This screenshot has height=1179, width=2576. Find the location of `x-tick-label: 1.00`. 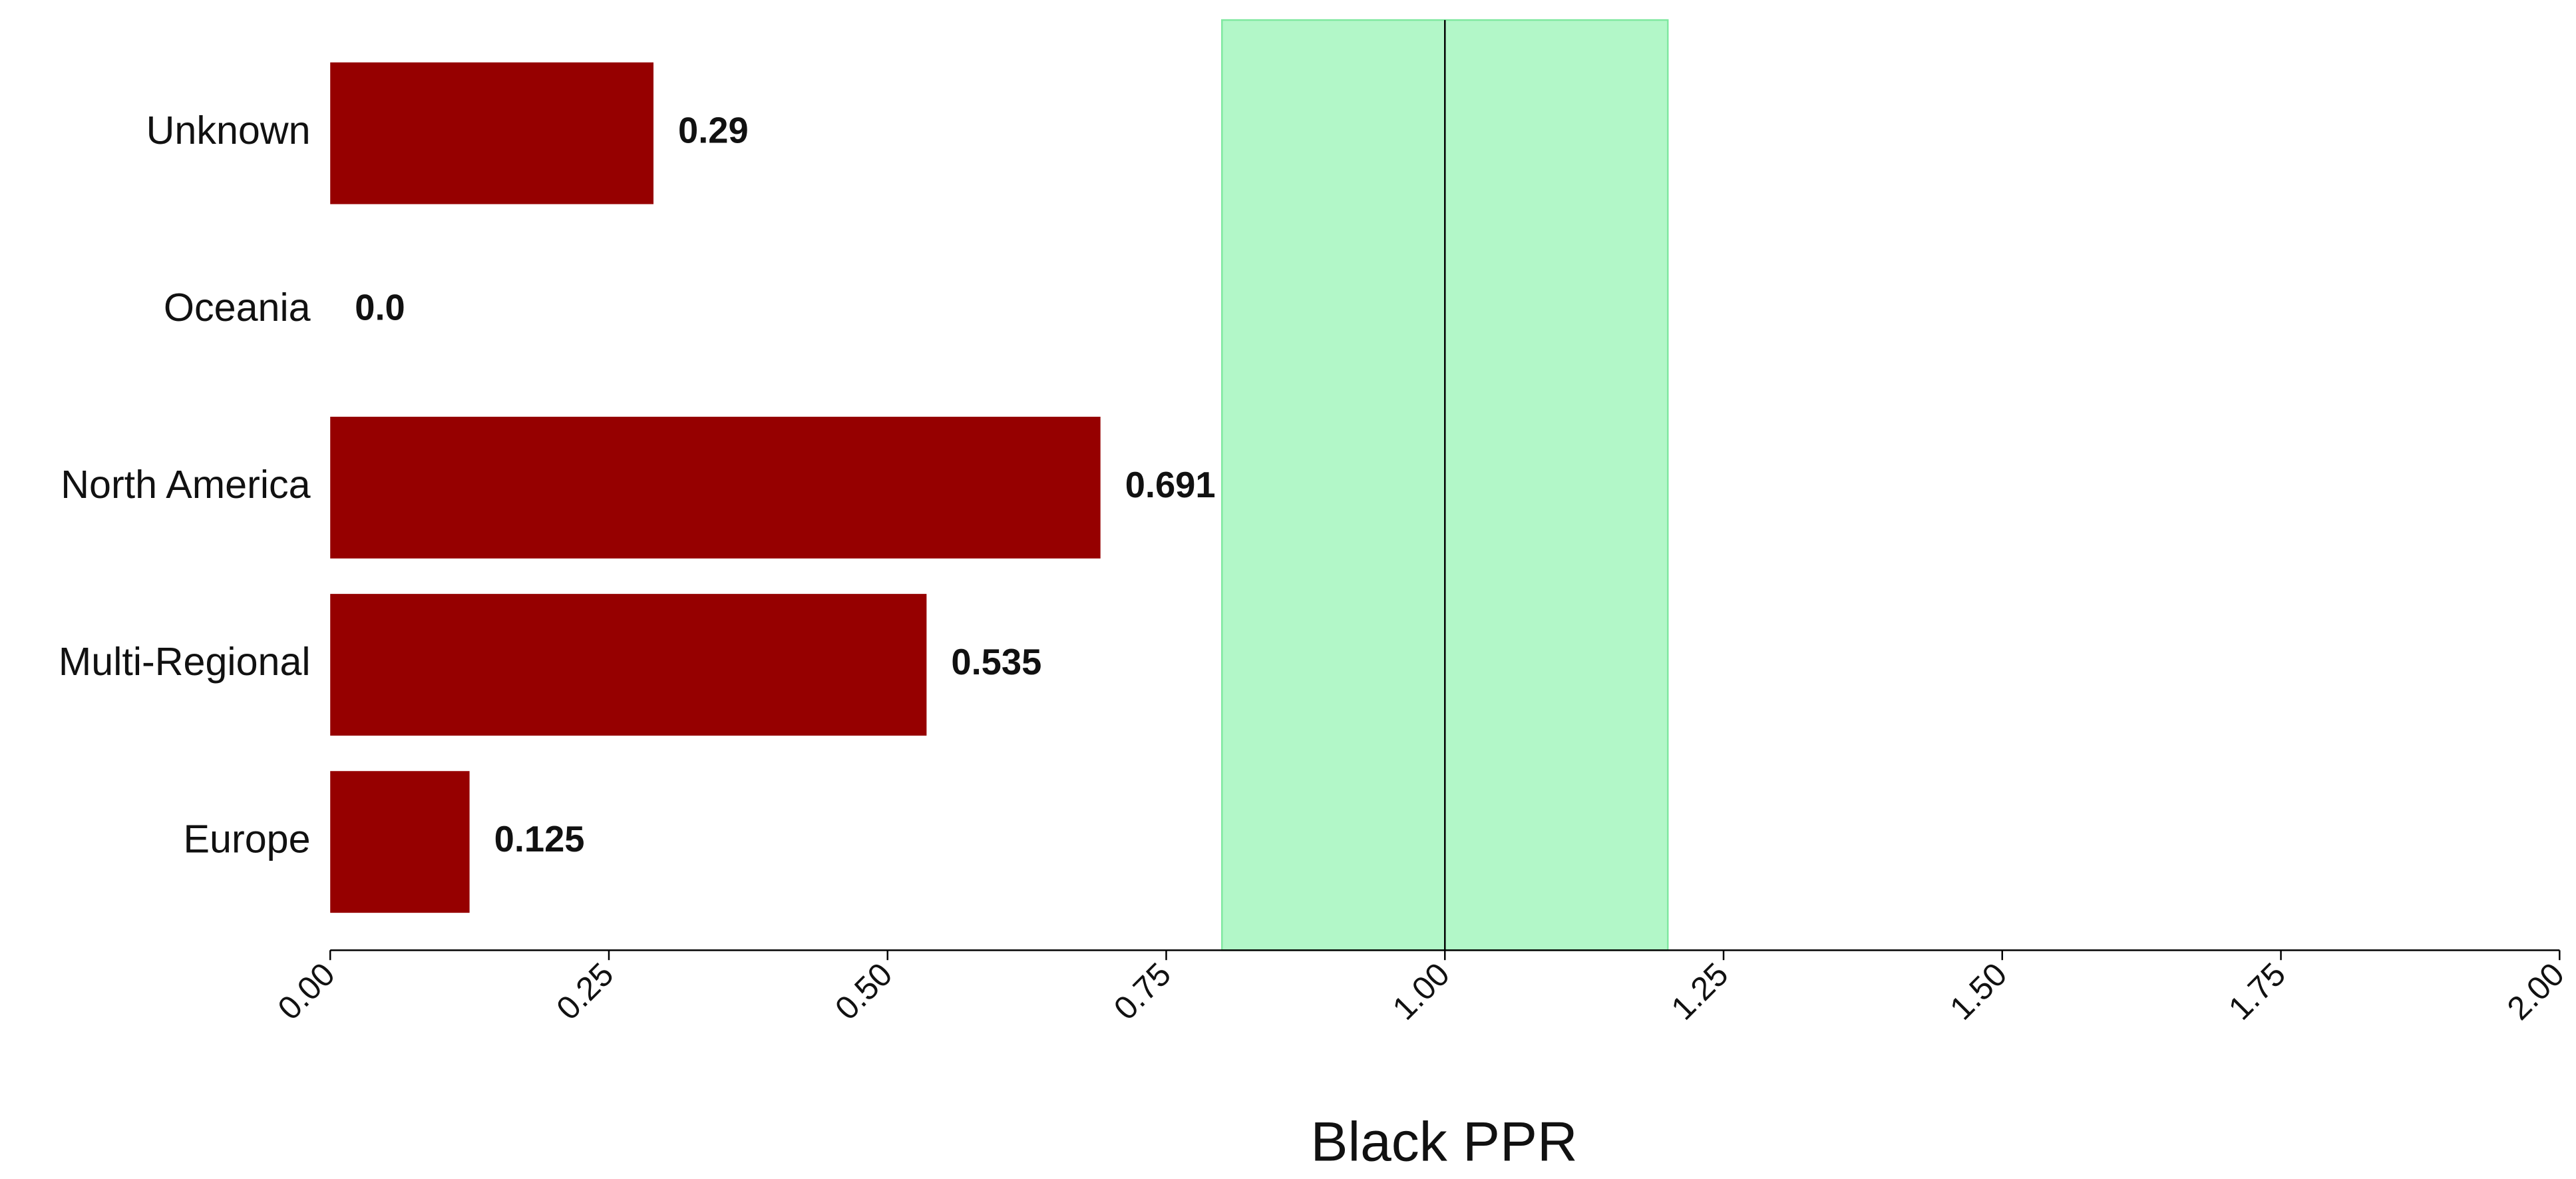

x-tick-label: 1.00 is located at coordinates (1421, 991).